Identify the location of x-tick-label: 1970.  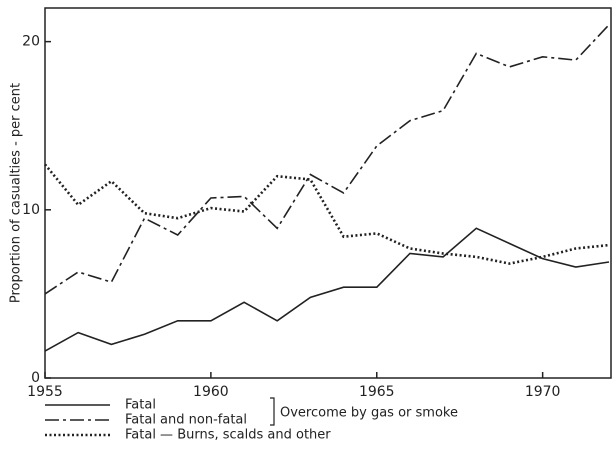
(543, 392).